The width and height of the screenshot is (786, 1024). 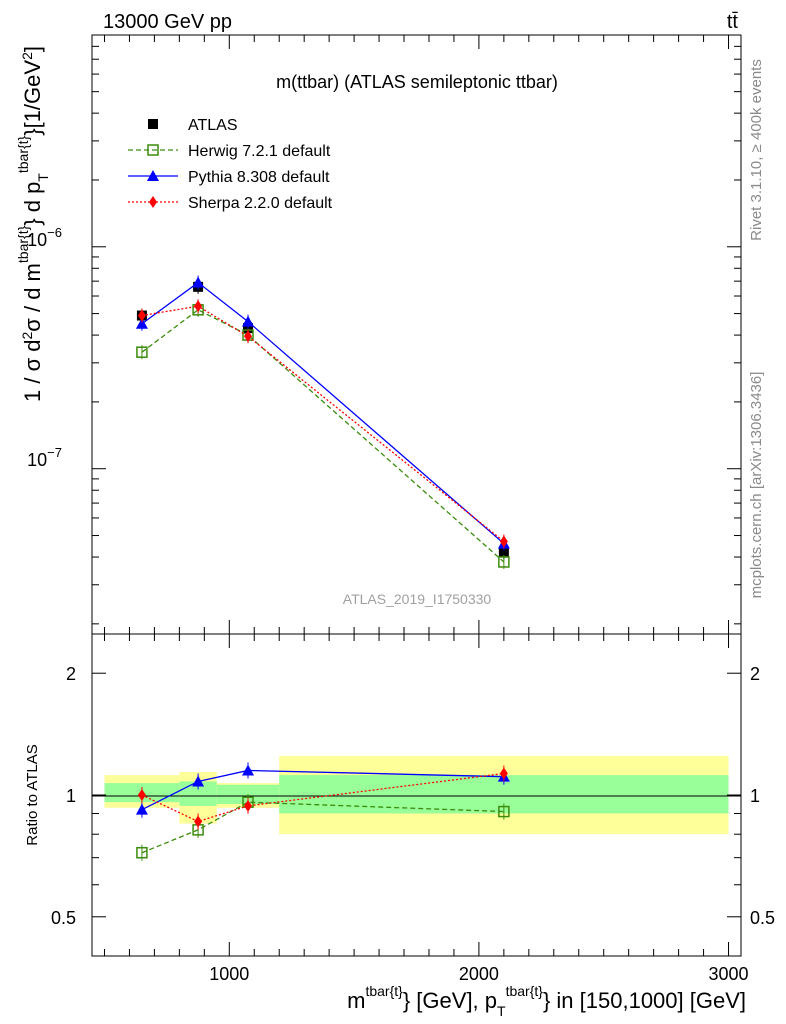 What do you see at coordinates (63, 918) in the screenshot?
I see `ratio-y-tick-label: 0.5` at bounding box center [63, 918].